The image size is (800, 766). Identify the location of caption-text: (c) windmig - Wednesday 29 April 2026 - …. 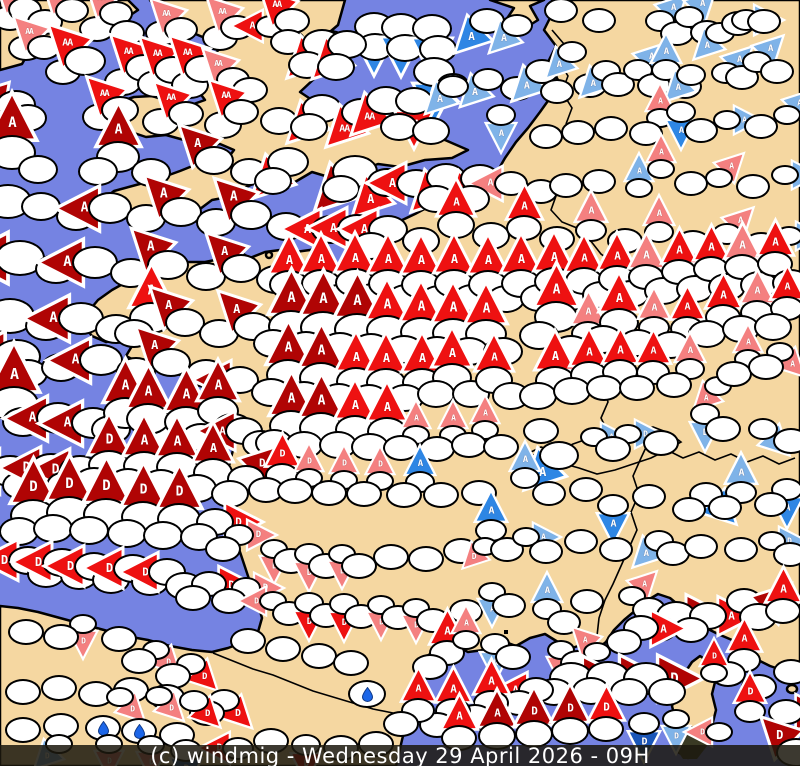
(400, 754).